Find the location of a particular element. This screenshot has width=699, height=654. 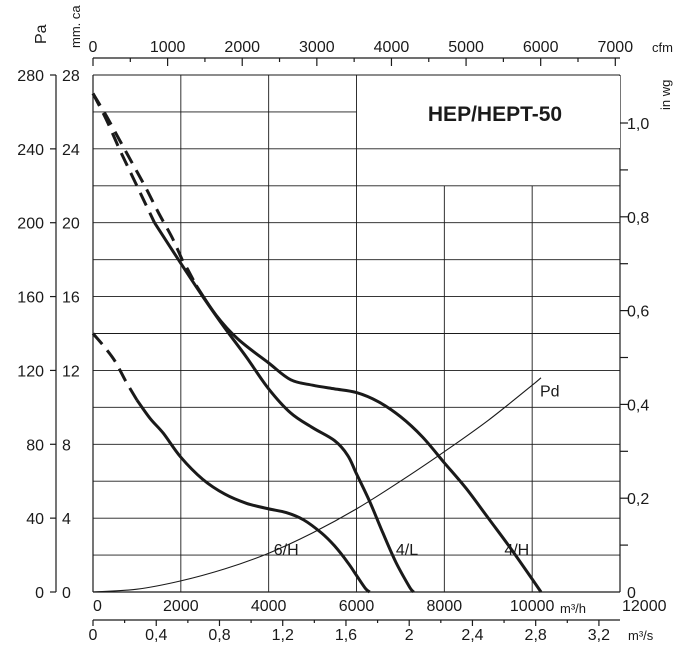

tick-label-mmca: 8 is located at coordinates (66, 445).